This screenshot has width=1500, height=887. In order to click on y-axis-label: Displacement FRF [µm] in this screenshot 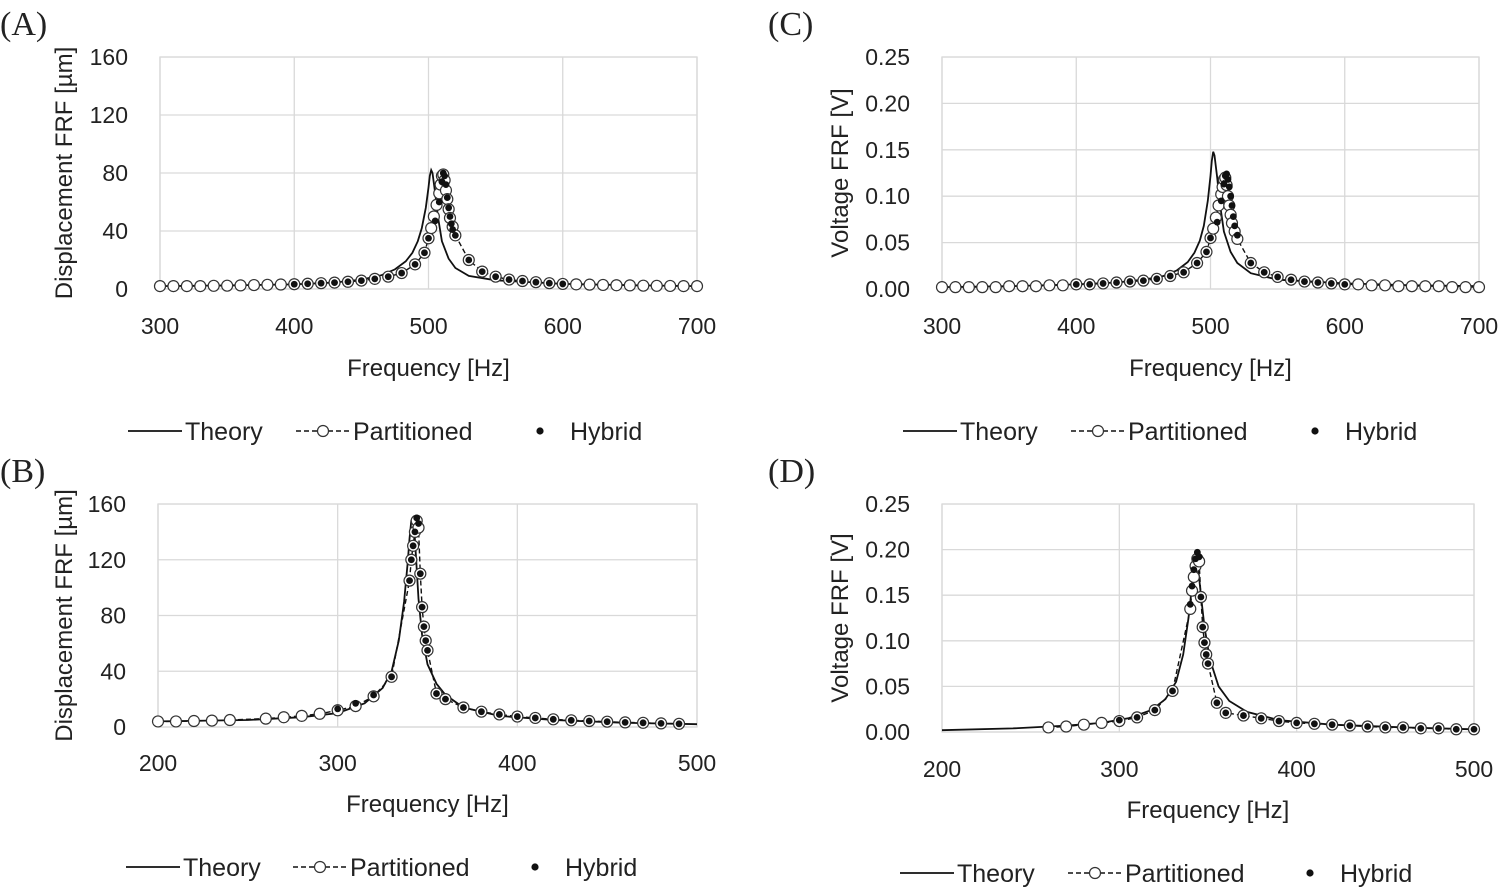, I will do `click(64, 615)`.